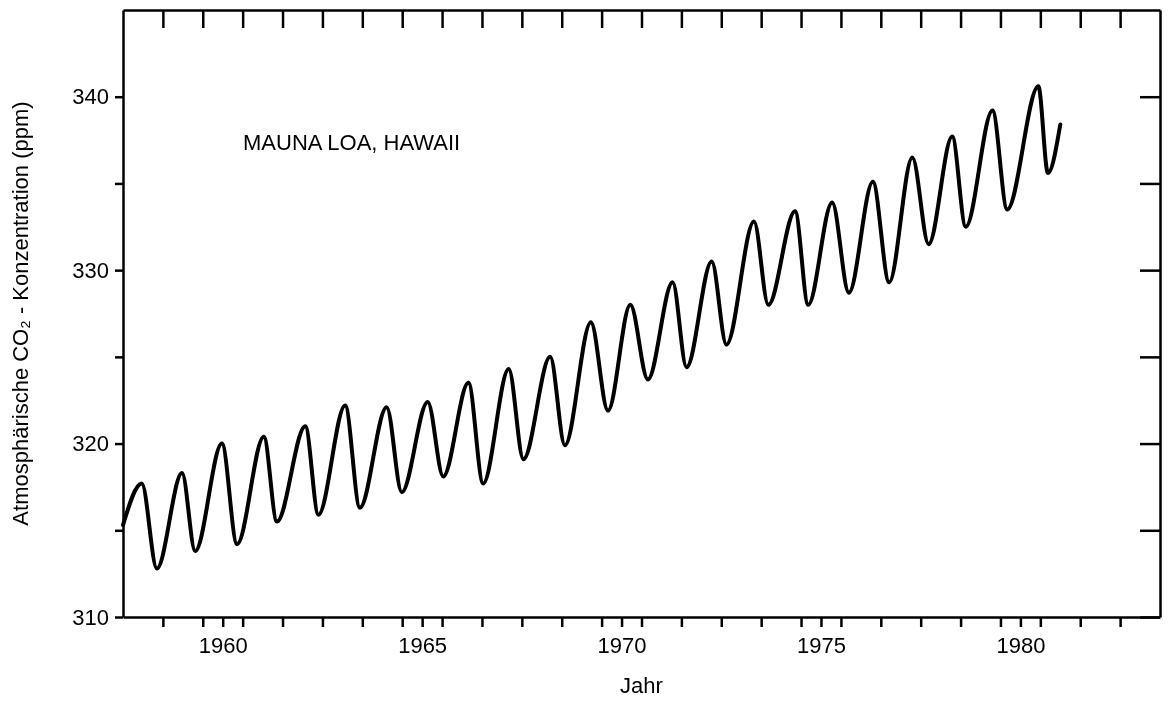  What do you see at coordinates (1021, 645) in the screenshot?
I see `x-tick-label: 1980` at bounding box center [1021, 645].